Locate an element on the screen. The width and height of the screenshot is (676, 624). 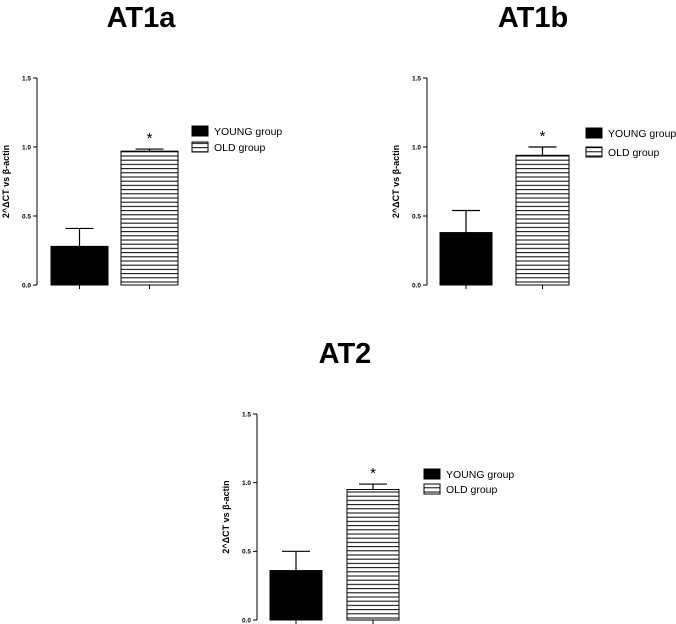
chart-title: AT1a is located at coordinates (142, 18).